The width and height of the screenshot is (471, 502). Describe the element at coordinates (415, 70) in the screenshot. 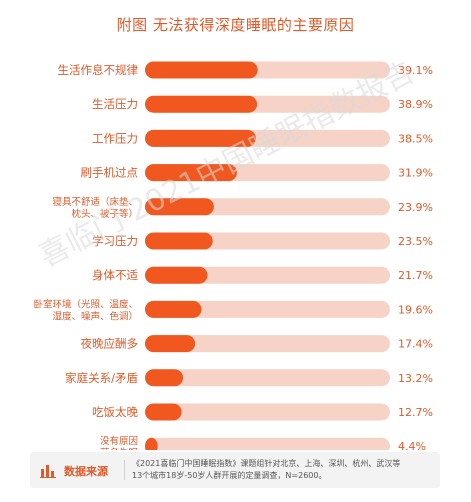

I see `value-label: 39.1%` at that location.